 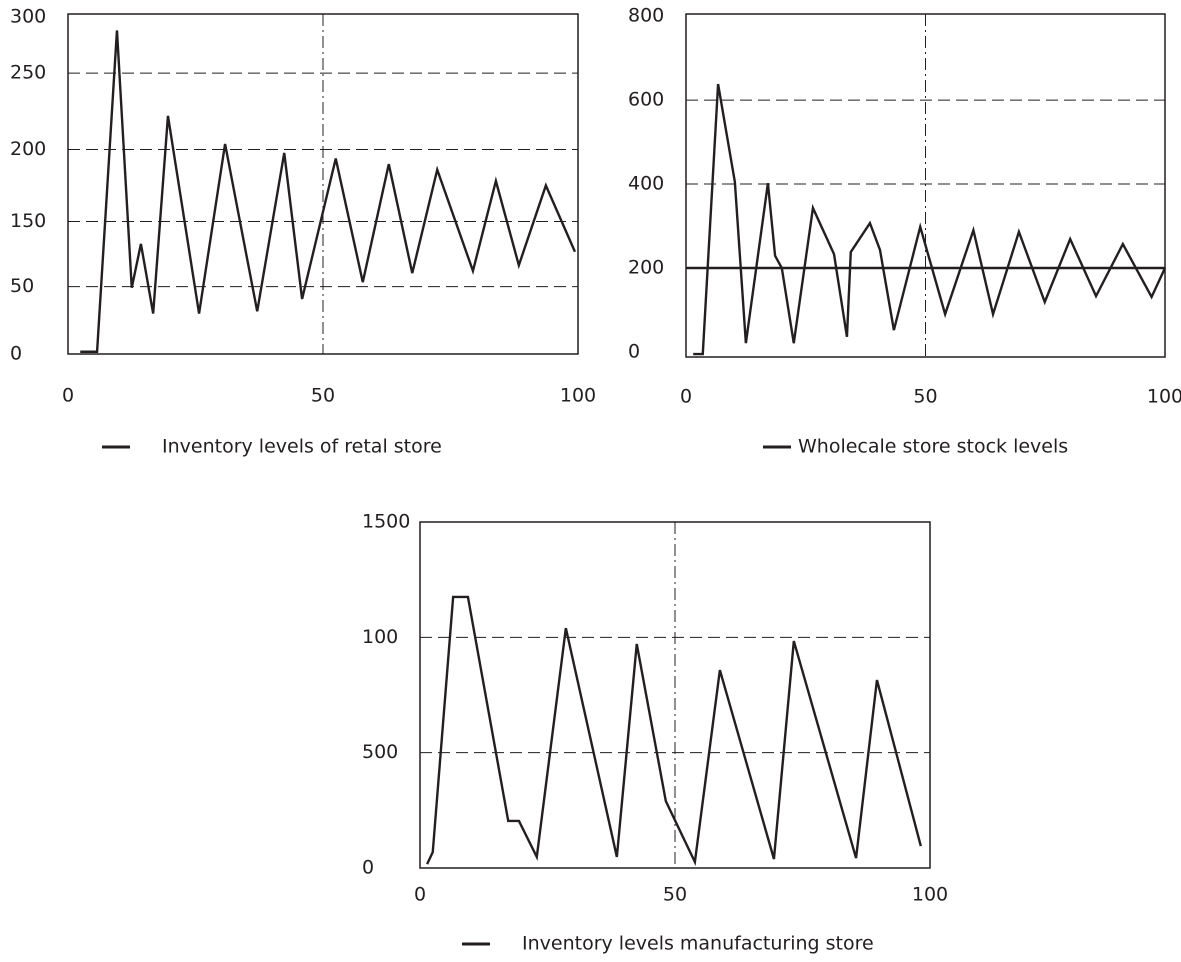 I want to click on plot-frame, so click(x=925, y=185).